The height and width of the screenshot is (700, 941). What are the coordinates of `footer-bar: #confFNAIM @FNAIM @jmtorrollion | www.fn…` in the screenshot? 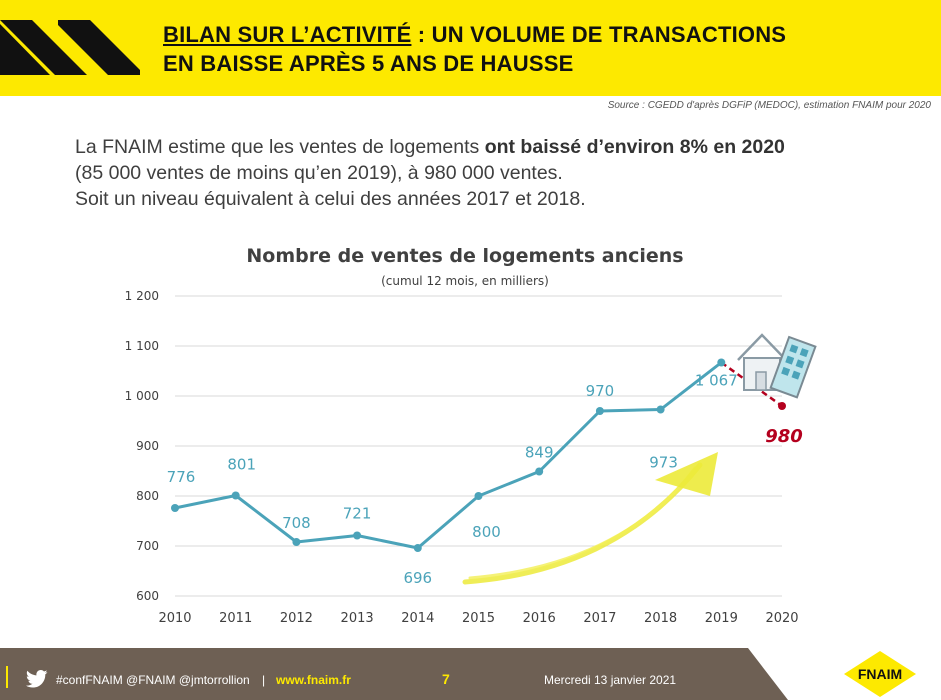 It's located at (470, 674).